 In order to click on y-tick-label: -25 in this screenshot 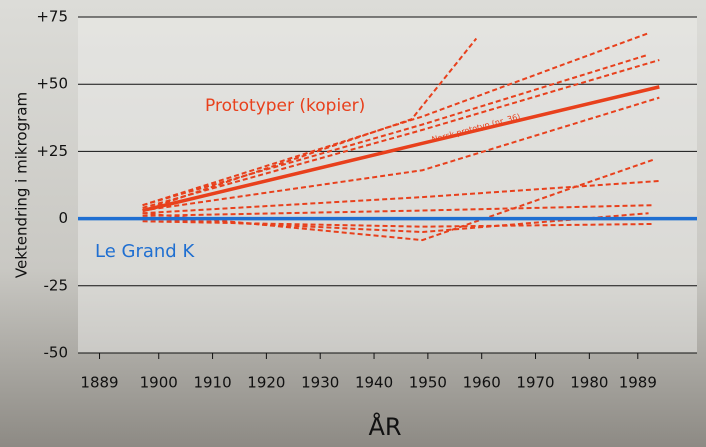, I will do `click(56, 285)`.